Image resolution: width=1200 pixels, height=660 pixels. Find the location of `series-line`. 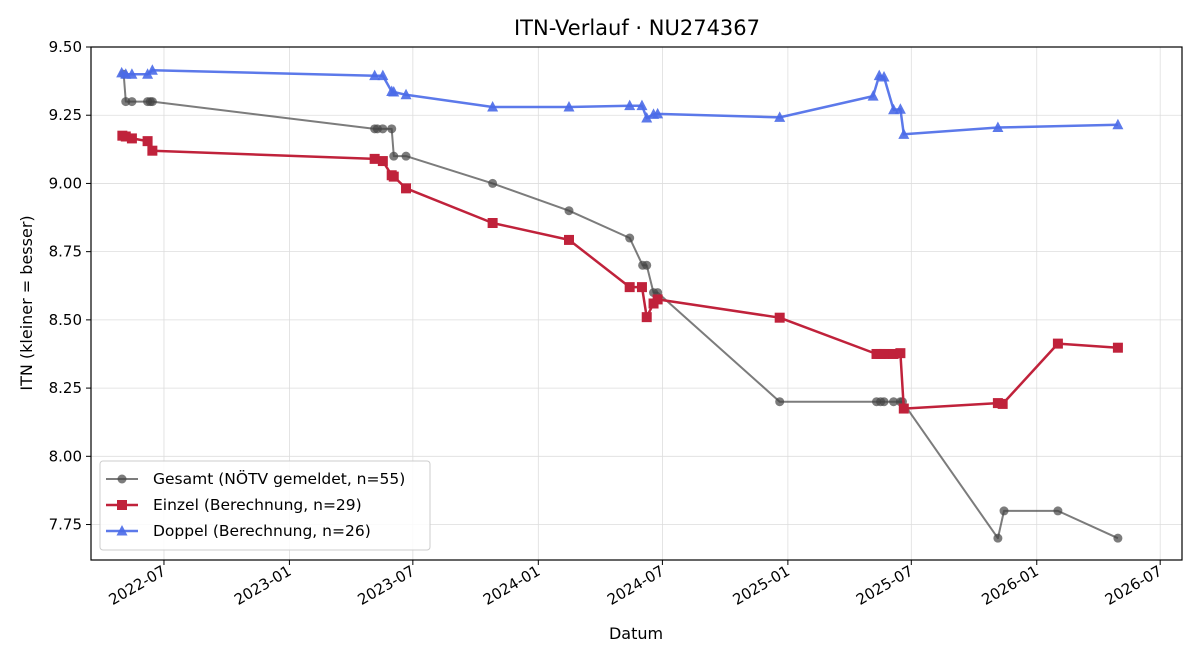

series-line is located at coordinates (619, 102).